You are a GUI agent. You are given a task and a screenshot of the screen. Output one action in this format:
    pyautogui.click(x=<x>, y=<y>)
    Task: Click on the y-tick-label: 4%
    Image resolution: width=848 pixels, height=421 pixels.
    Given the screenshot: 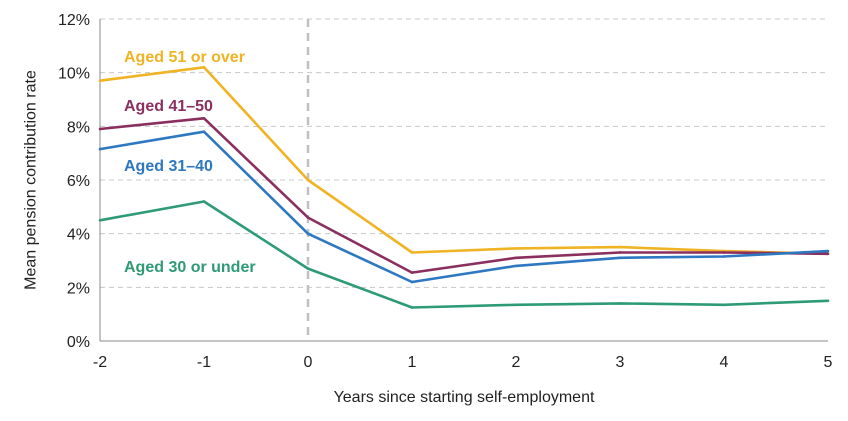 What is the action you would take?
    pyautogui.click(x=78, y=235)
    